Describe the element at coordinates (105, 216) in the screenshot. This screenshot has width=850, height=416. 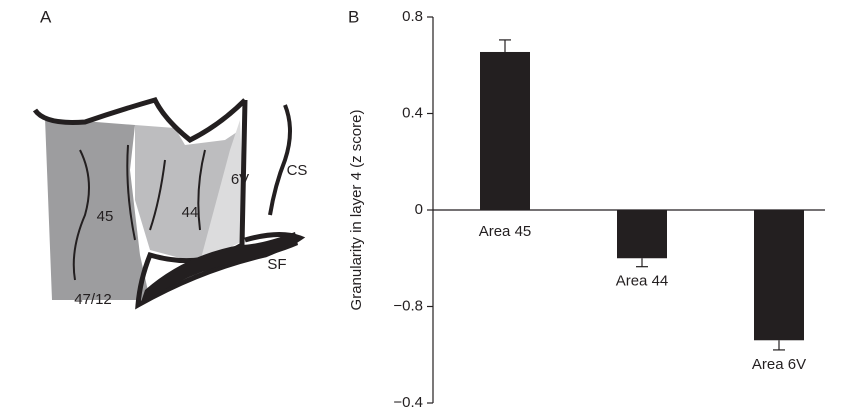
I see `region-label: 45` at that location.